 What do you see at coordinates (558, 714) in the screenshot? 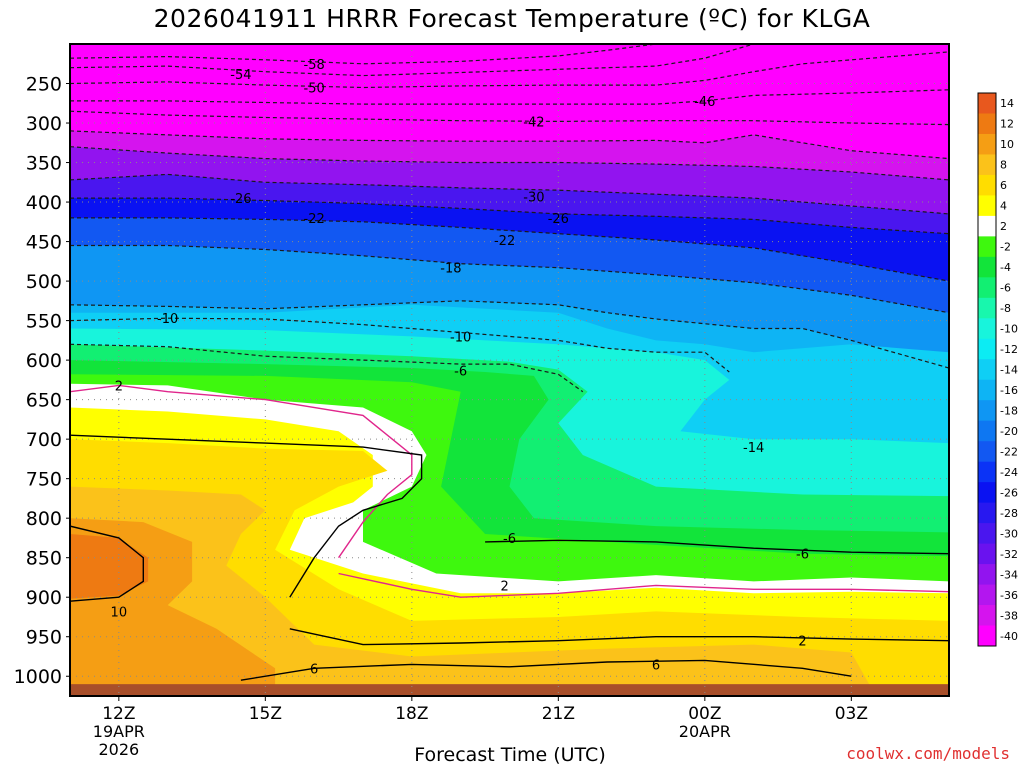
I see `x-tick-label: 21Z` at bounding box center [558, 714].